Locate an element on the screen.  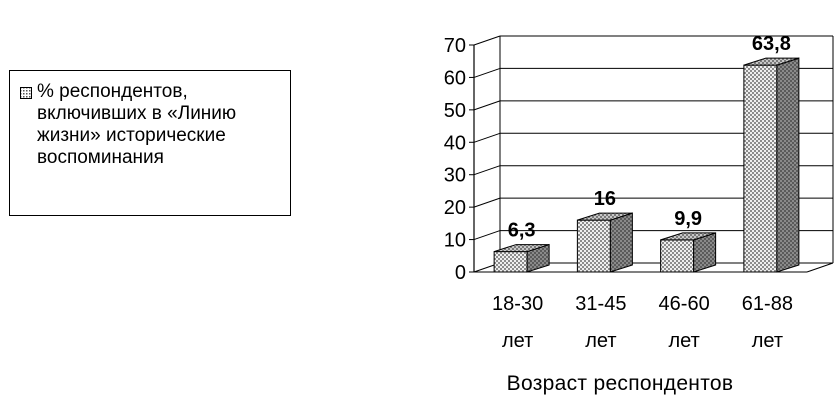
y-tick-label: 30 is located at coordinates (455, 176).